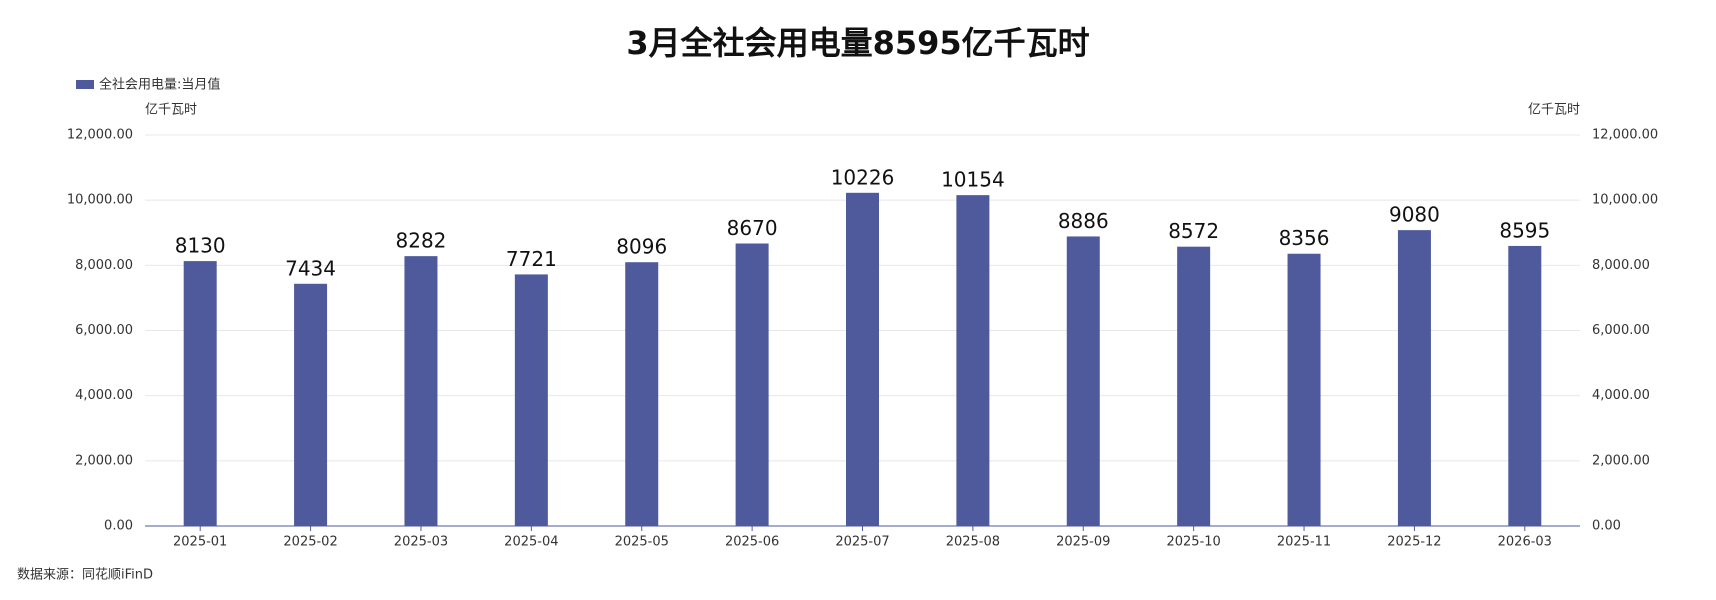  I want to click on x-tick-label: 2025-12, so click(1414, 542).